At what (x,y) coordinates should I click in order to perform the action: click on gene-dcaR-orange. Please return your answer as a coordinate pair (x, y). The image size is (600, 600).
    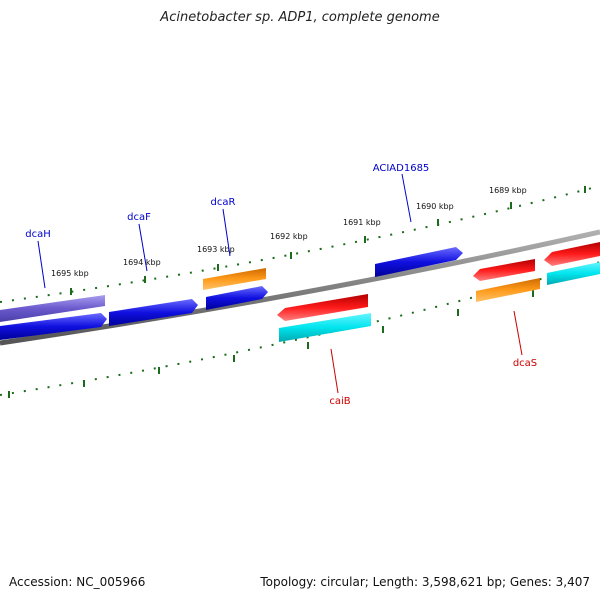
    Looking at the image, I should click on (234, 279).